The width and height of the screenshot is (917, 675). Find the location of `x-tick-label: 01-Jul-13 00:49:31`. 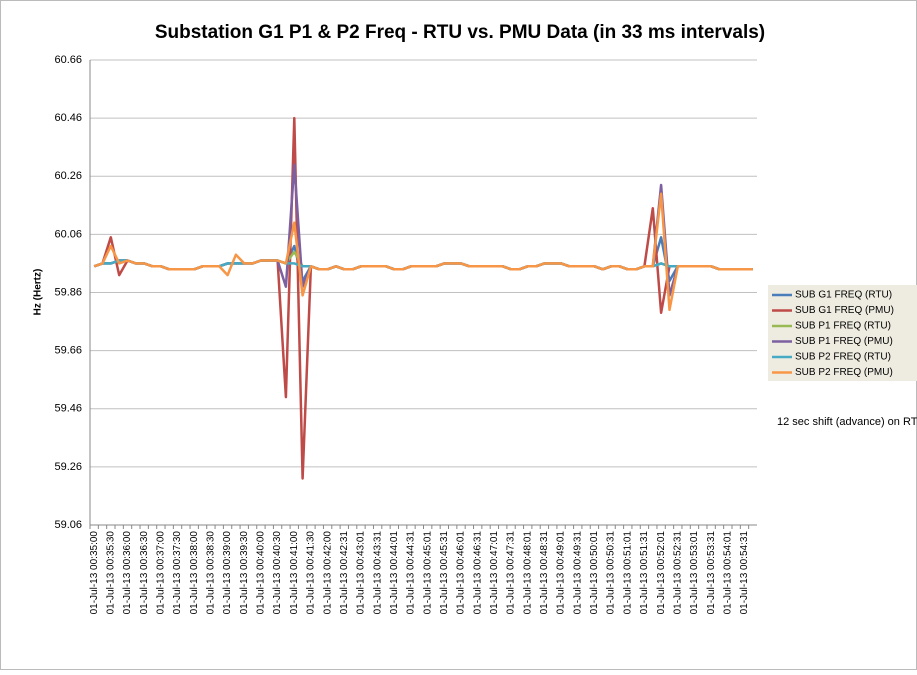

x-tick-label: 01-Jul-13 00:49:31 is located at coordinates (577, 573).